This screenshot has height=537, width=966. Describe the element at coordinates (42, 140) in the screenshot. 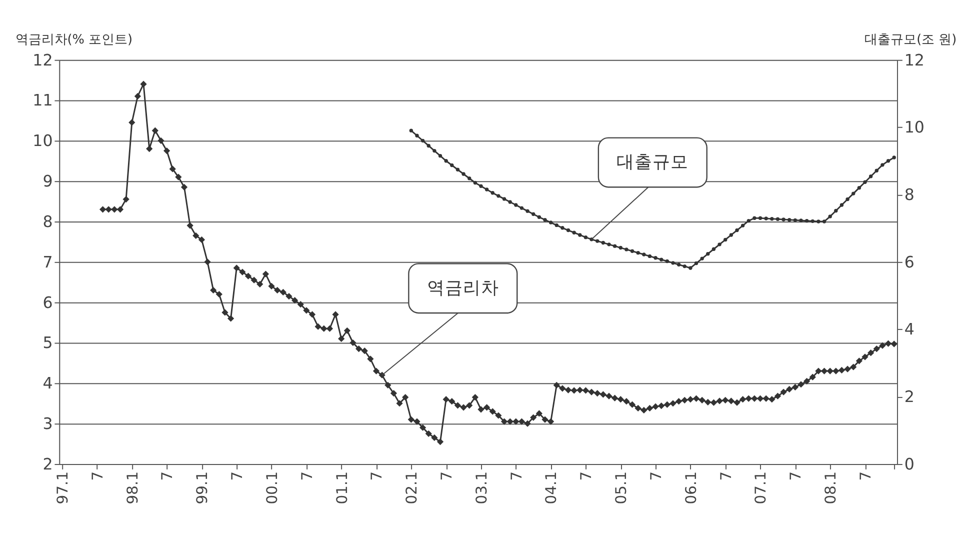

I see `y-tick-label: 10` at that location.